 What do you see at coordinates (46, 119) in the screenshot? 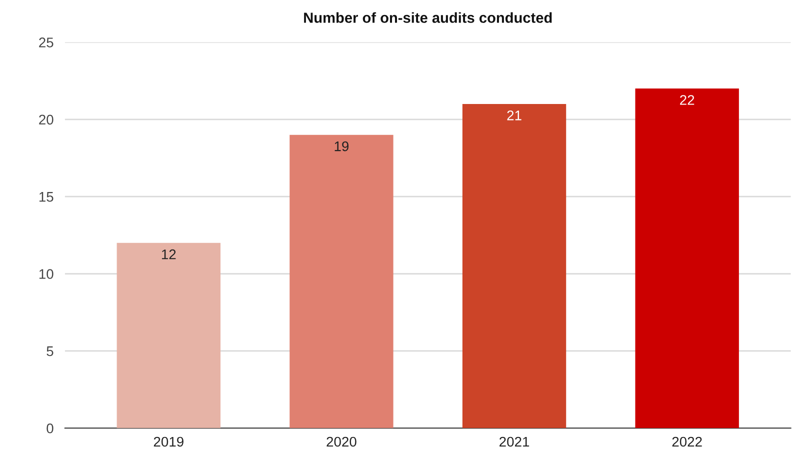
I see `y-tick-label: 20` at bounding box center [46, 119].